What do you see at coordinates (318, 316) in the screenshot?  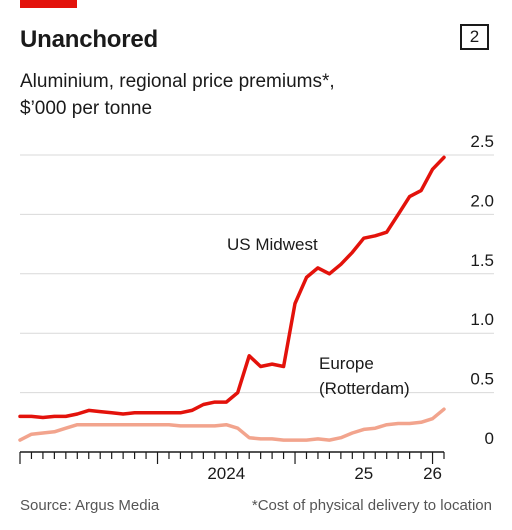 I see `series-labels: US Midwest Europe (Rotterdam)` at bounding box center [318, 316].